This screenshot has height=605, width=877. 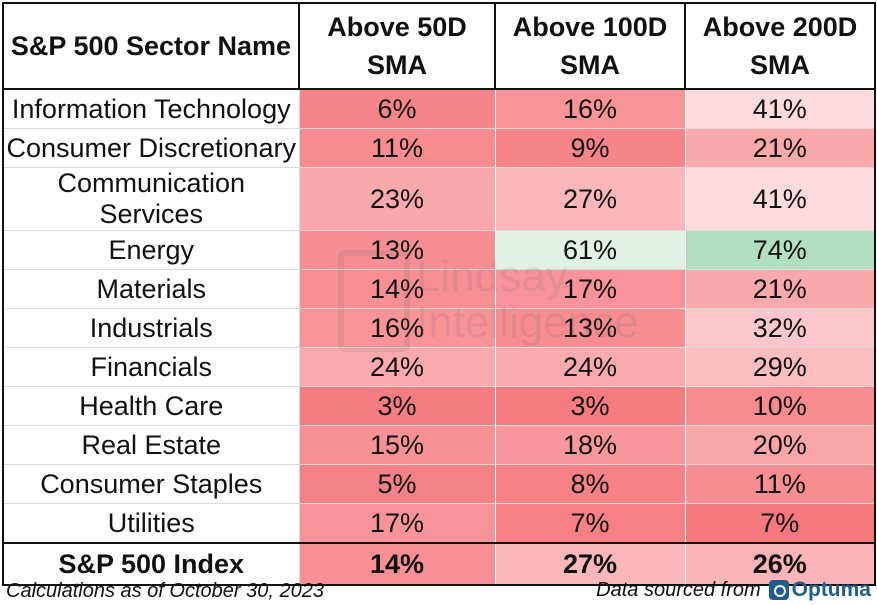 What do you see at coordinates (780, 484) in the screenshot?
I see `above-200d-cell: 11%` at bounding box center [780, 484].